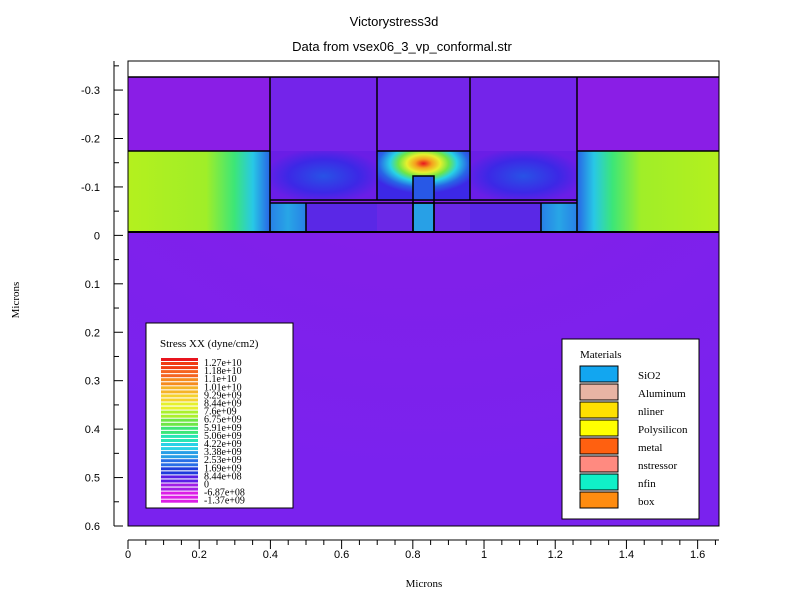 The width and height of the screenshot is (800, 600). I want to click on region-gate-right-blue, so click(523, 176).